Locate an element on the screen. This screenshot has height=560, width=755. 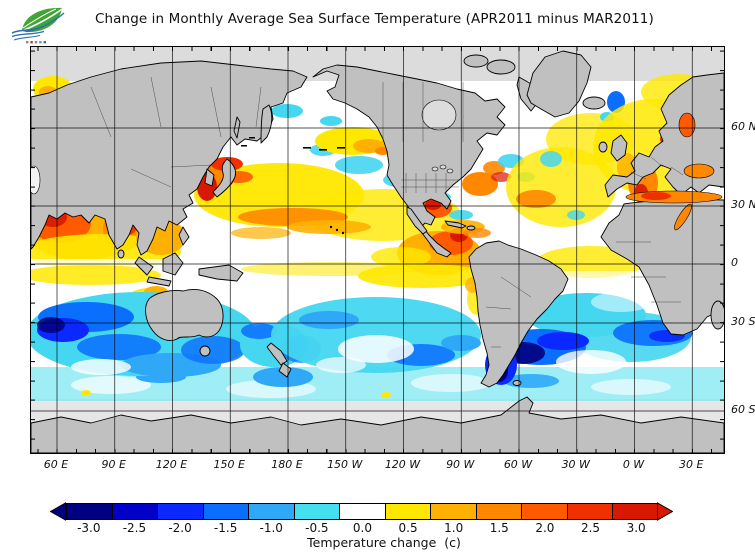
lon-label-90e: 90 E is located at coordinates (113, 464).